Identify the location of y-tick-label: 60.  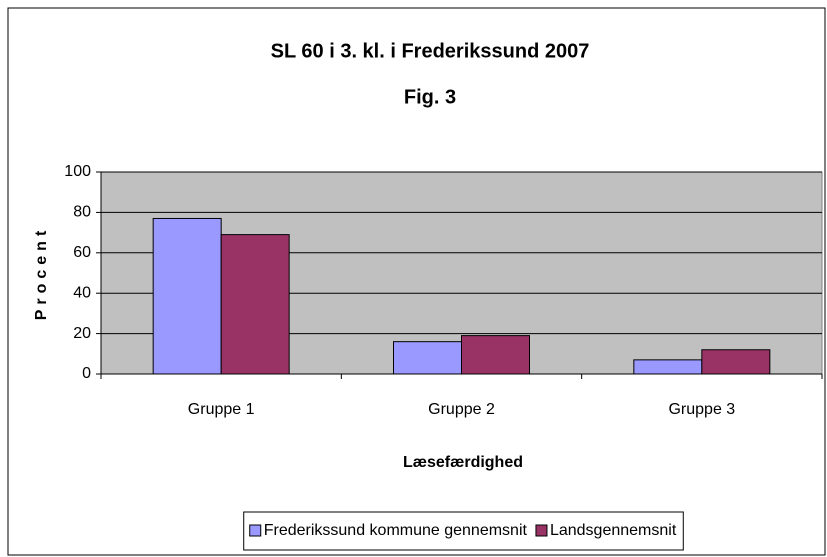
(82, 252).